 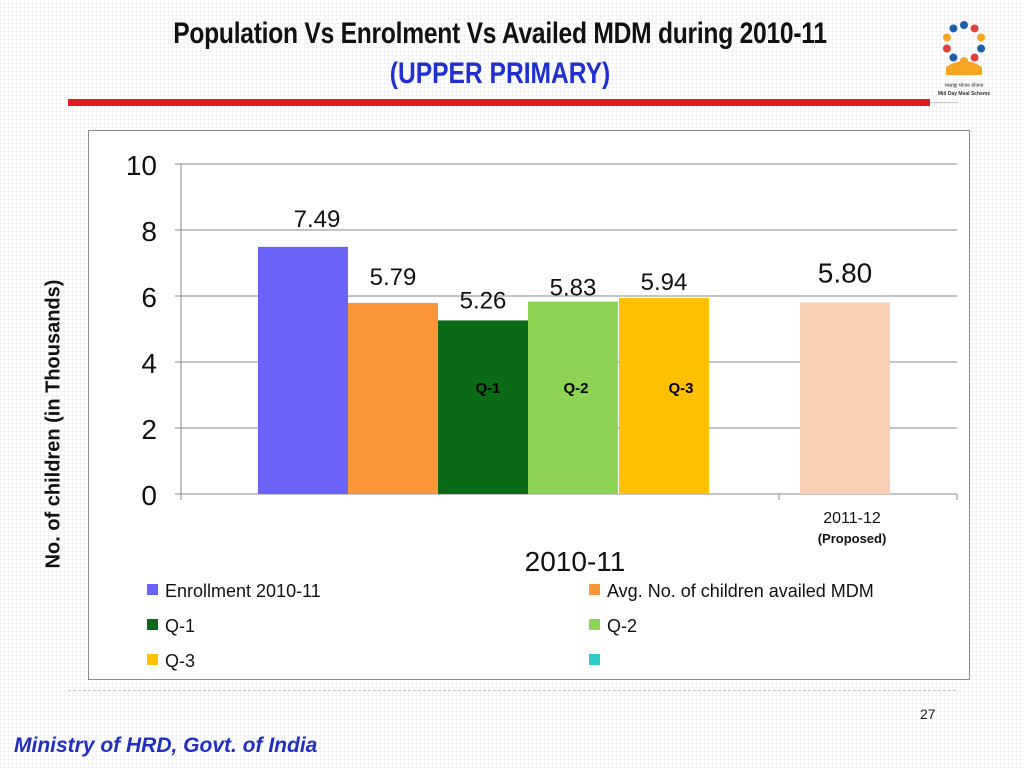 What do you see at coordinates (573, 288) in the screenshot?
I see `bar-value-label: 5.83` at bounding box center [573, 288].